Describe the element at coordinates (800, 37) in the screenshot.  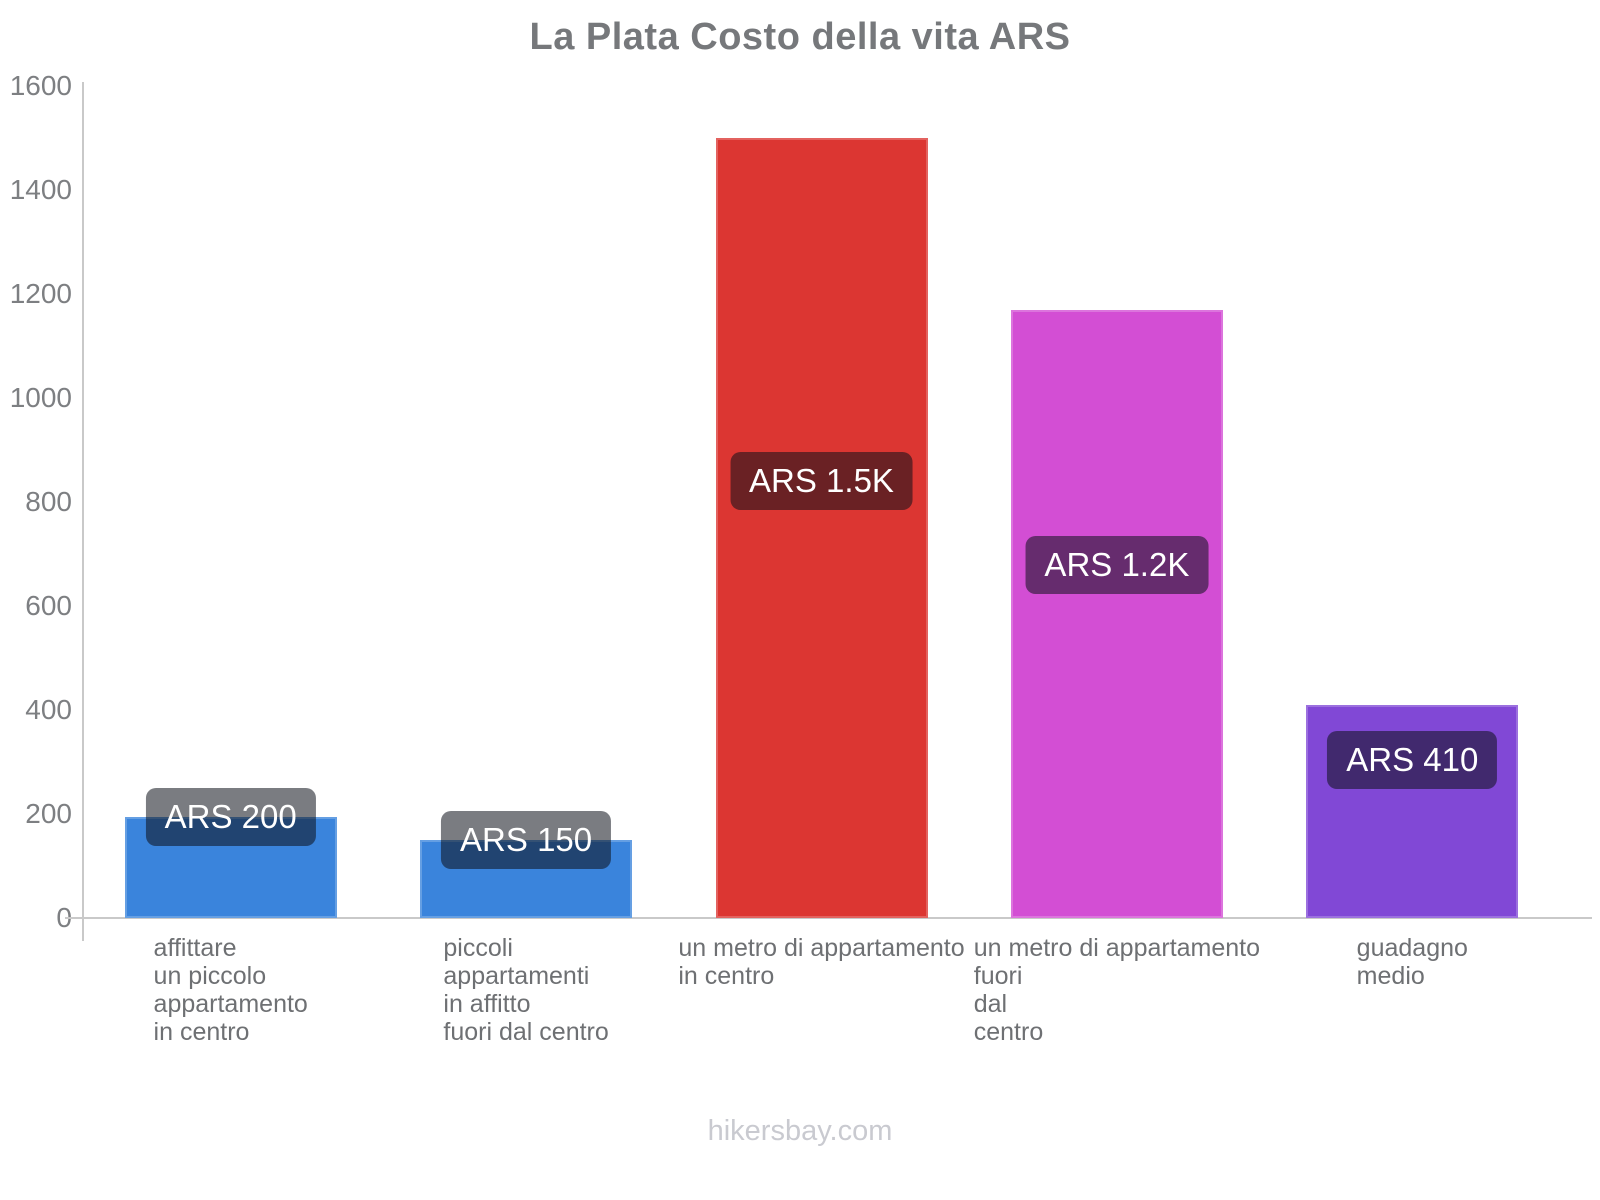
I see `chart-title: La Plata Costo della vita ARS` at that location.